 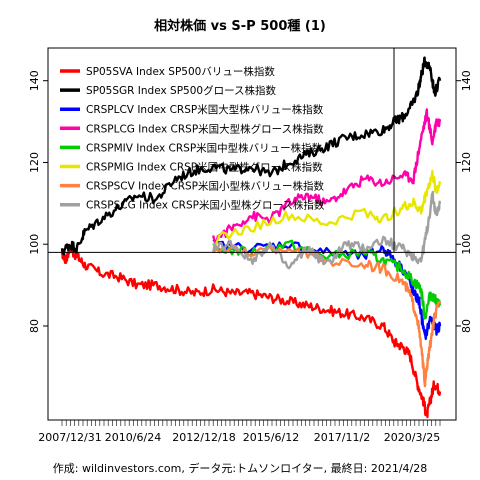 I want to click on chart-title: 相対株価 vs S-P 500種 (1), so click(x=240, y=26).